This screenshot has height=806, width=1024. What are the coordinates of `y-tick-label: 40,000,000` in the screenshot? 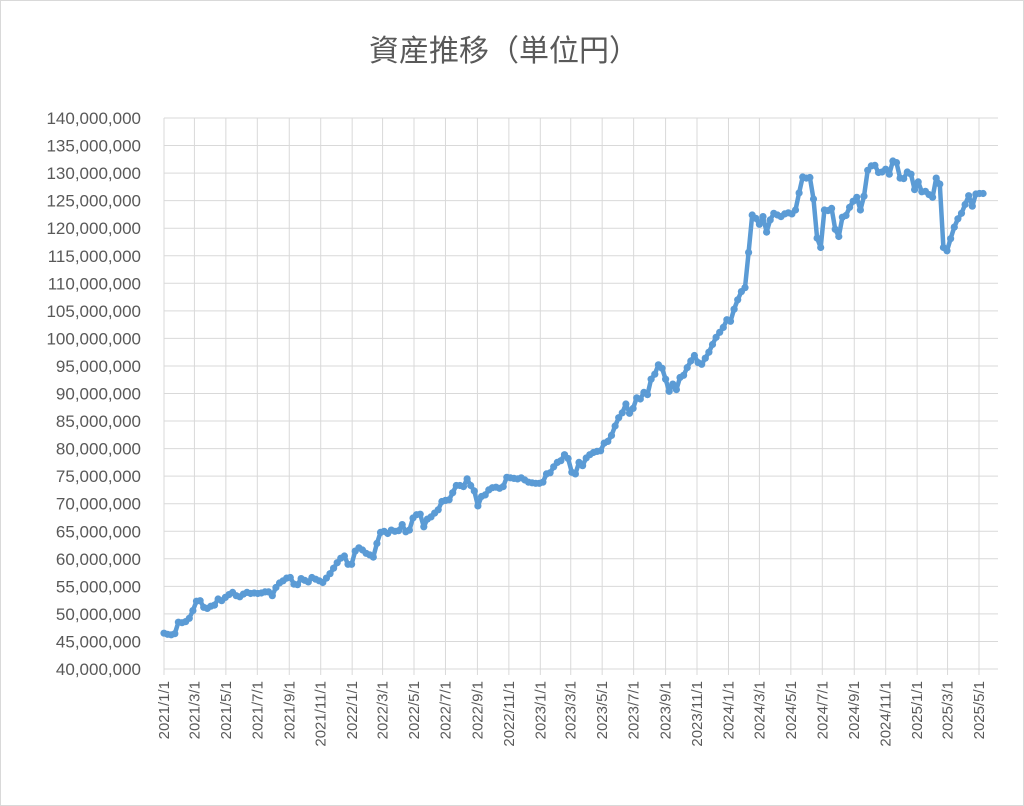 It's located at (98, 669).